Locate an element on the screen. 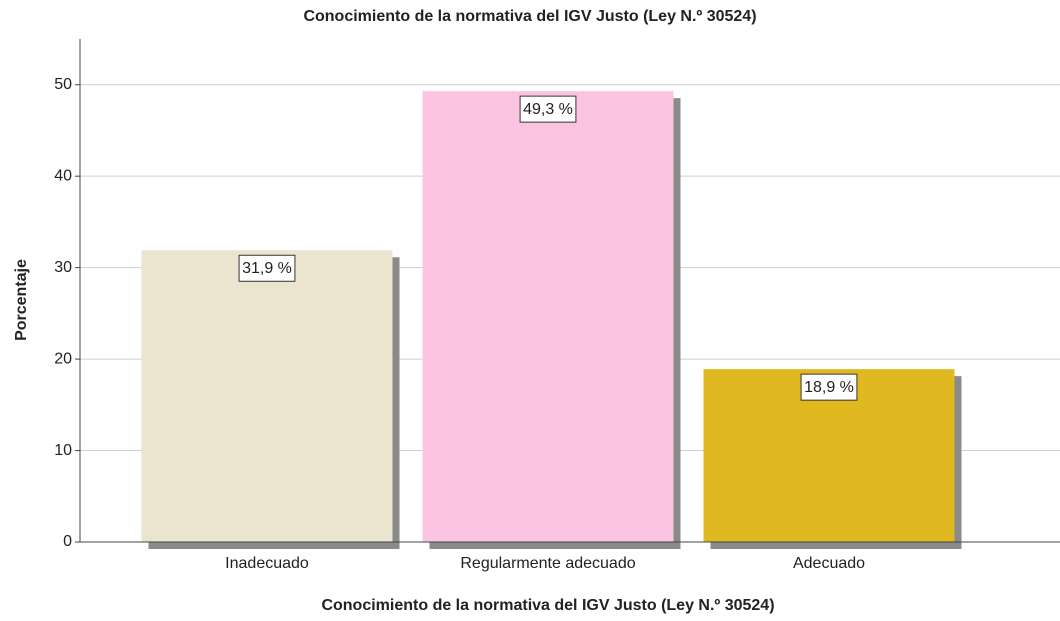 Image resolution: width=1060 pixels, height=621 pixels. value-label: 31,9 % is located at coordinates (267, 268).